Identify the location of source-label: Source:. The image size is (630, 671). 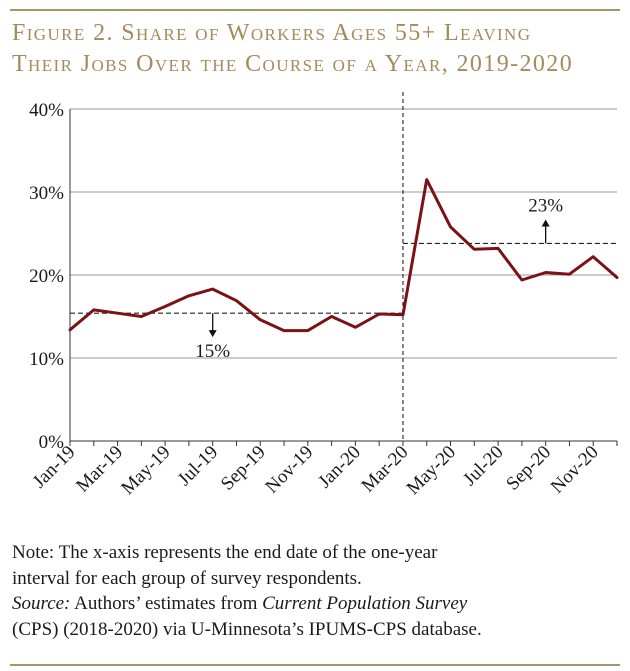
(41, 603).